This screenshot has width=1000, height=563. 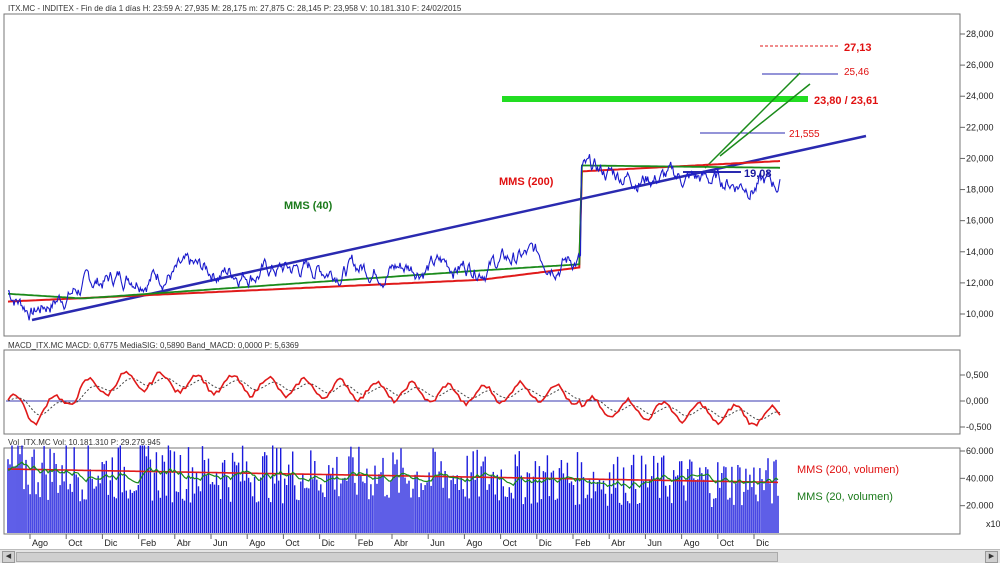 I want to click on macd-y-axis: -0,500 0,000 0,500, so click(x=976, y=401).